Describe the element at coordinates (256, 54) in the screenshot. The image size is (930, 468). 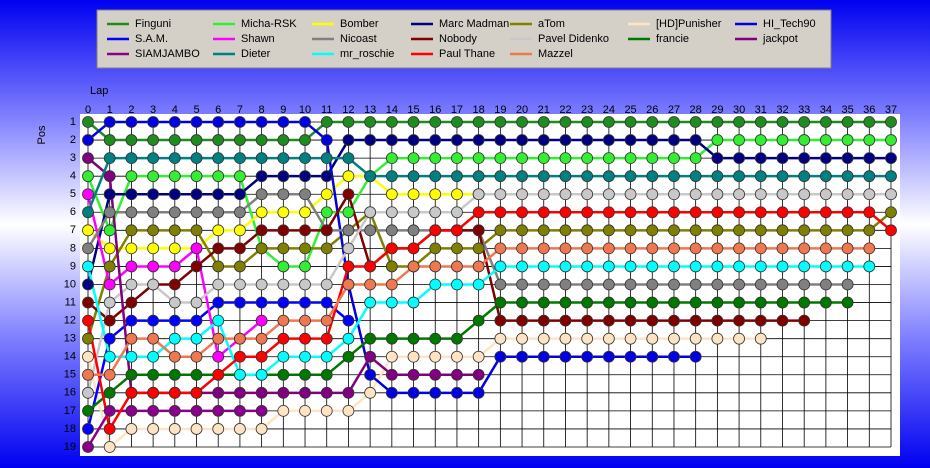
I see `legend-label: Dieter` at that location.